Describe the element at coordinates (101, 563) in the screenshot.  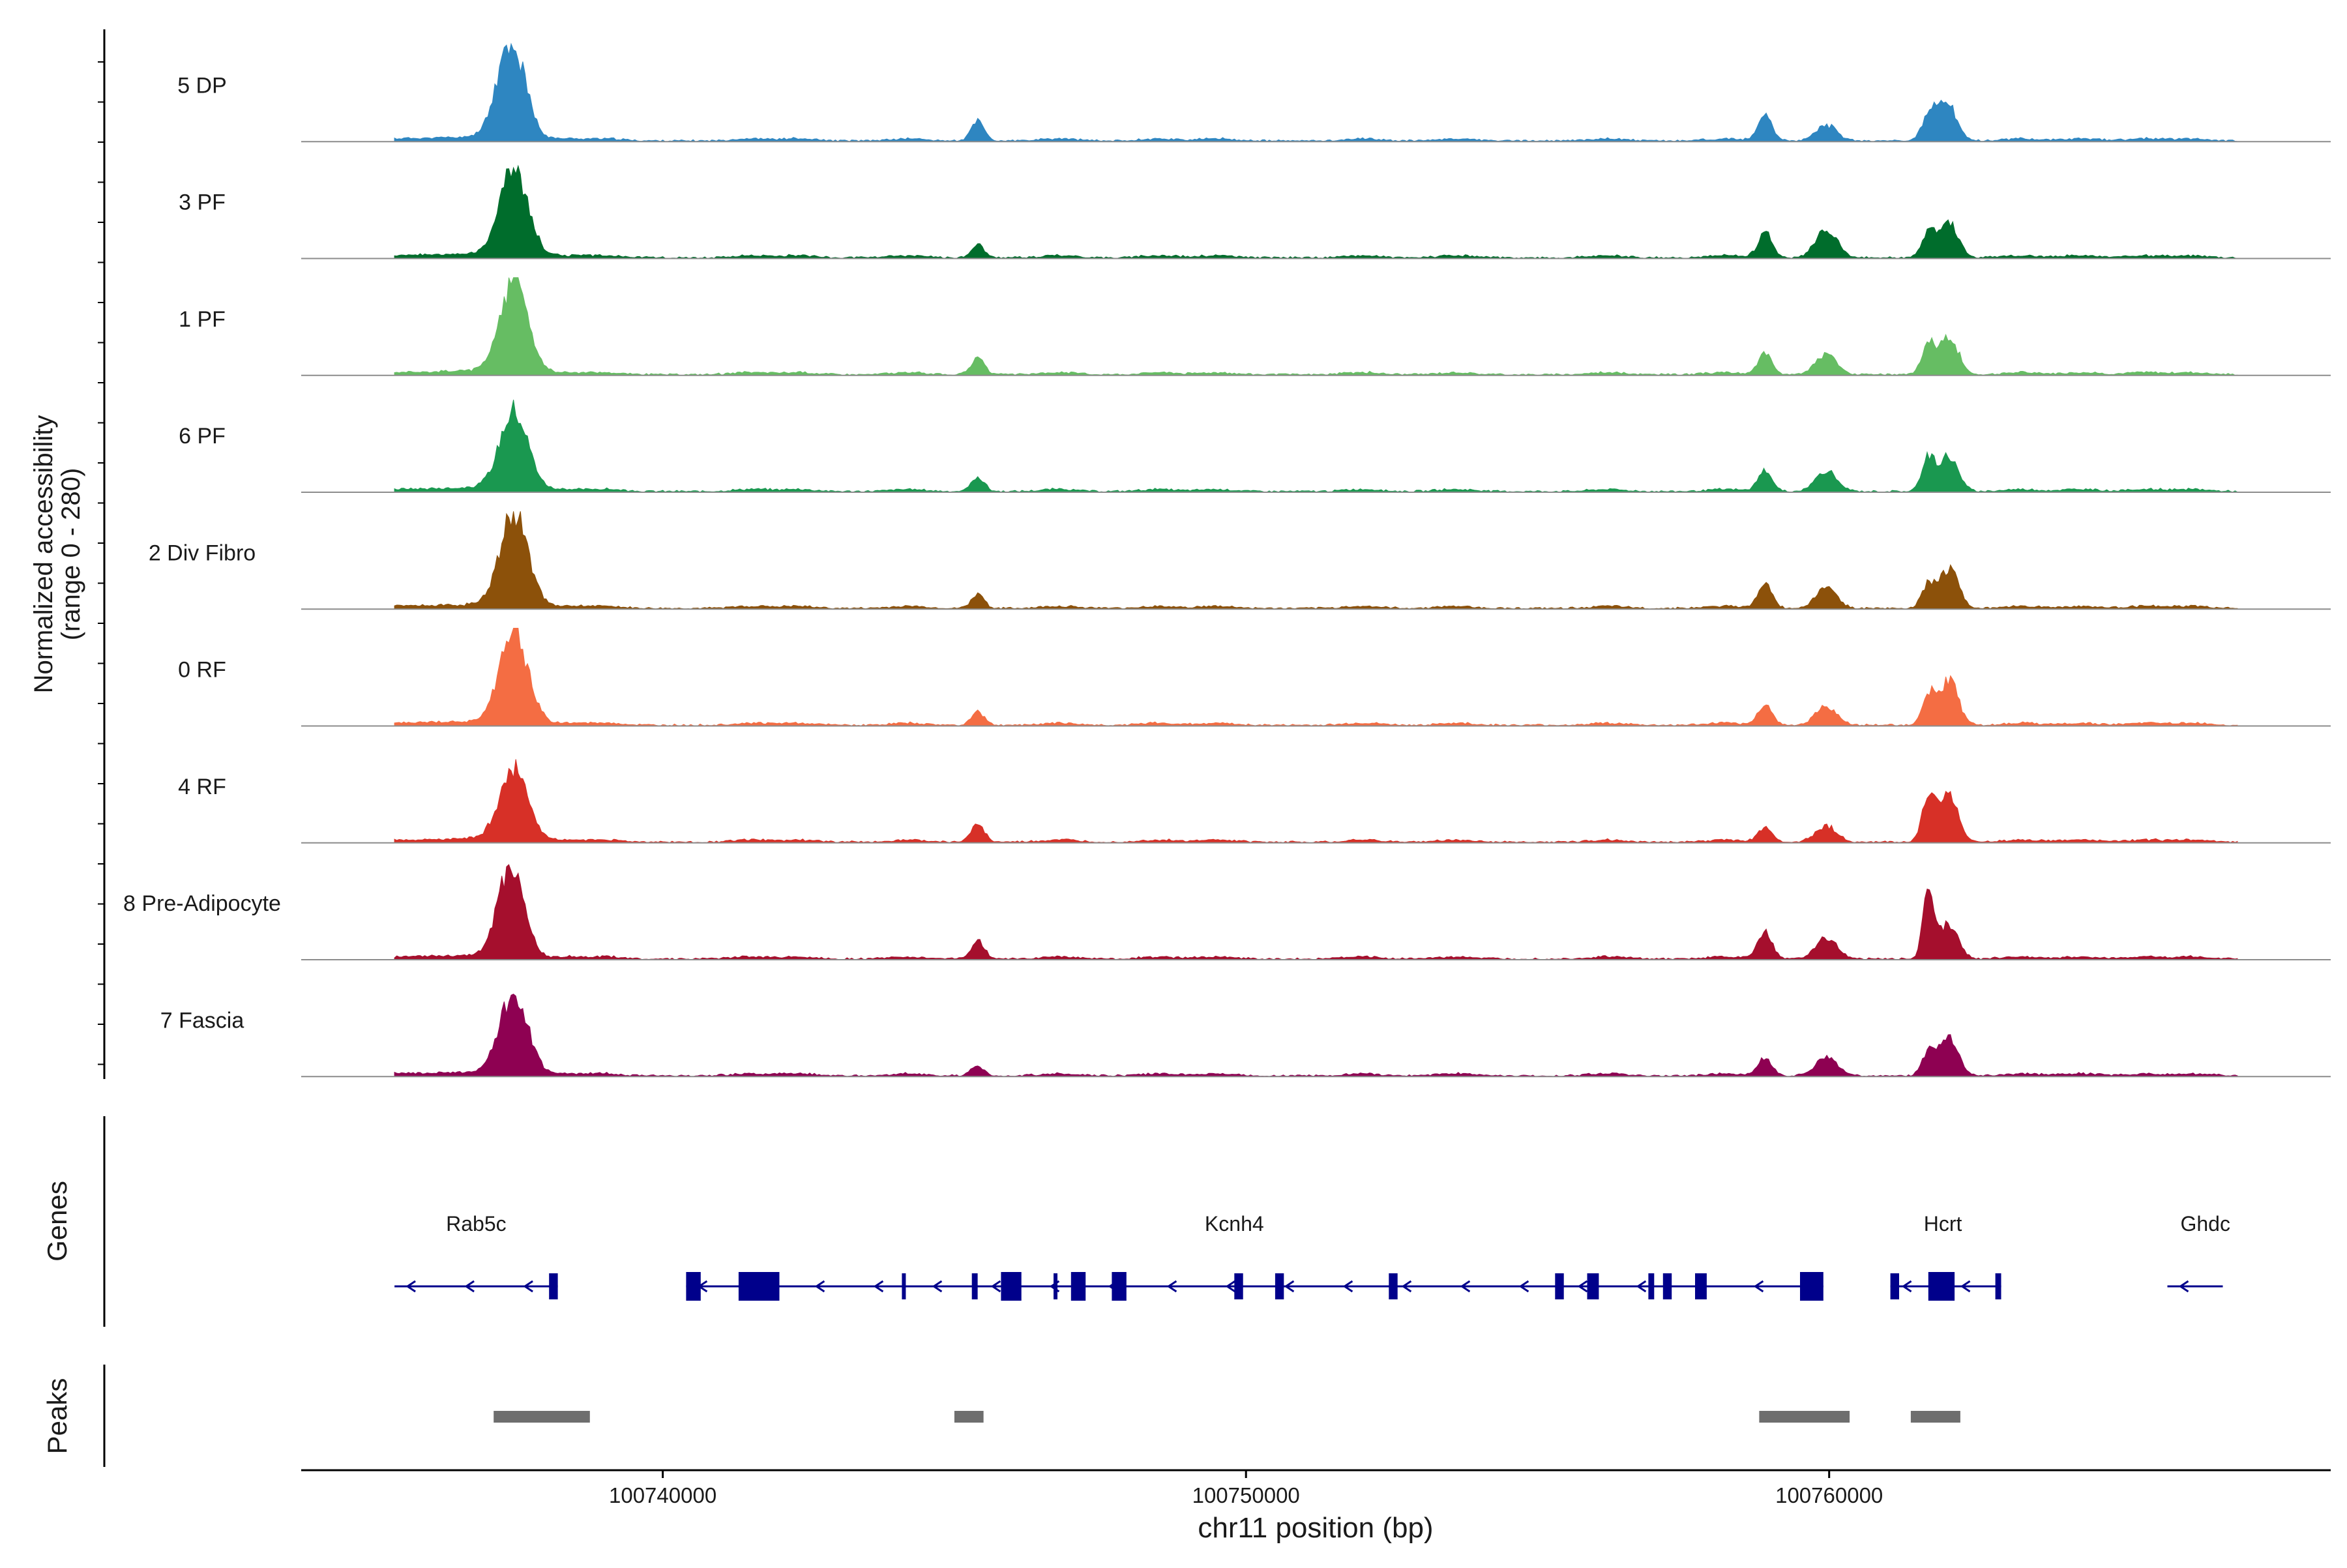
I see `coverage-y-ticks` at that location.